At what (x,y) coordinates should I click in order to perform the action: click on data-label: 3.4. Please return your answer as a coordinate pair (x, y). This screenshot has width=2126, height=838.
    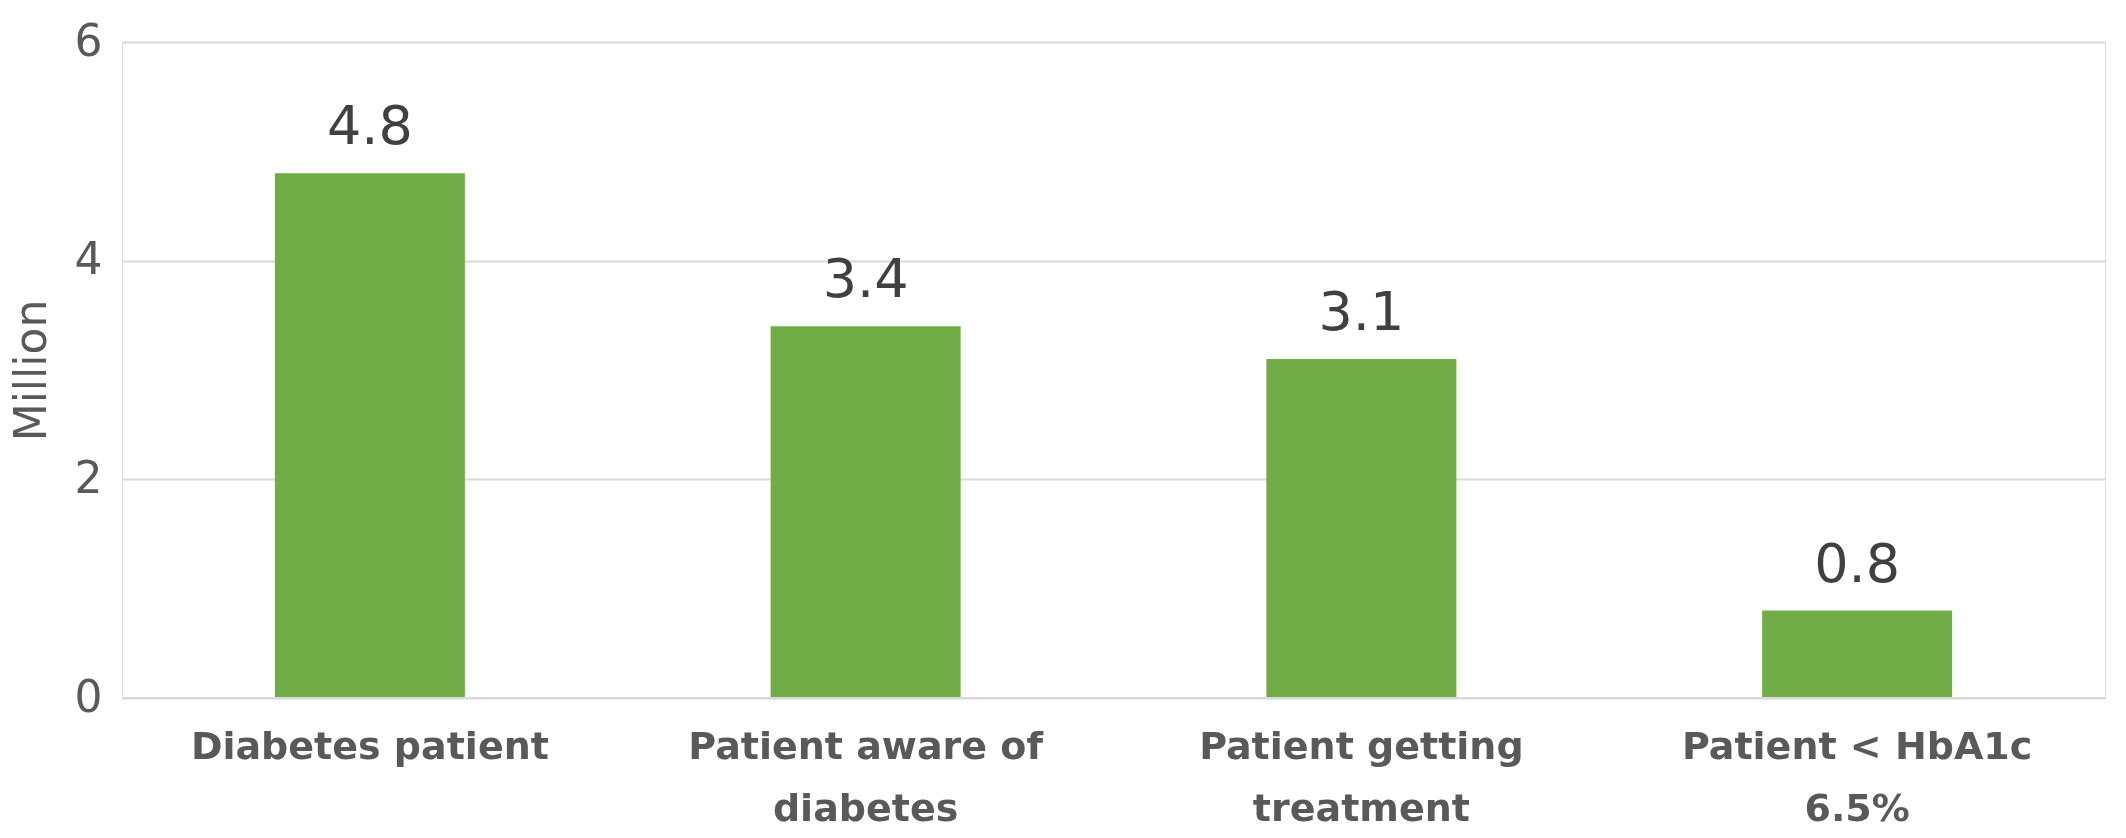
    Looking at the image, I should click on (865, 279).